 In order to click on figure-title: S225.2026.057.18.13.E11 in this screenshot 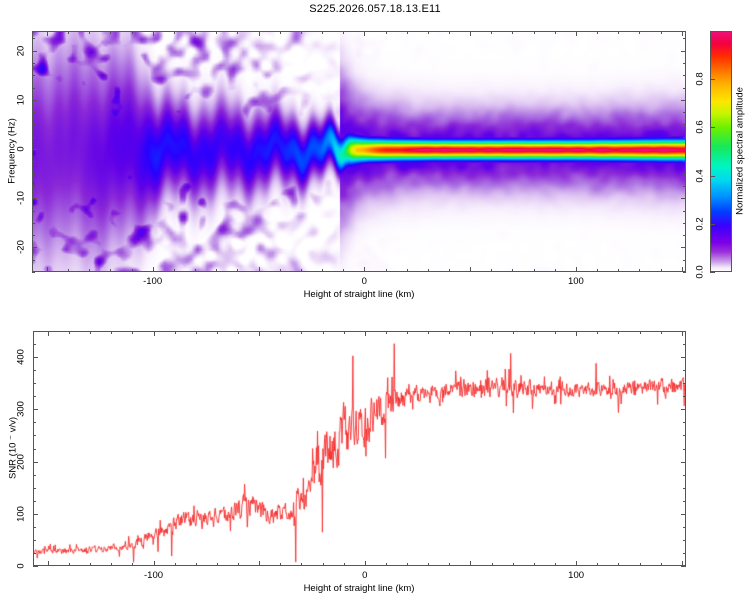, I will do `click(375, 9)`.